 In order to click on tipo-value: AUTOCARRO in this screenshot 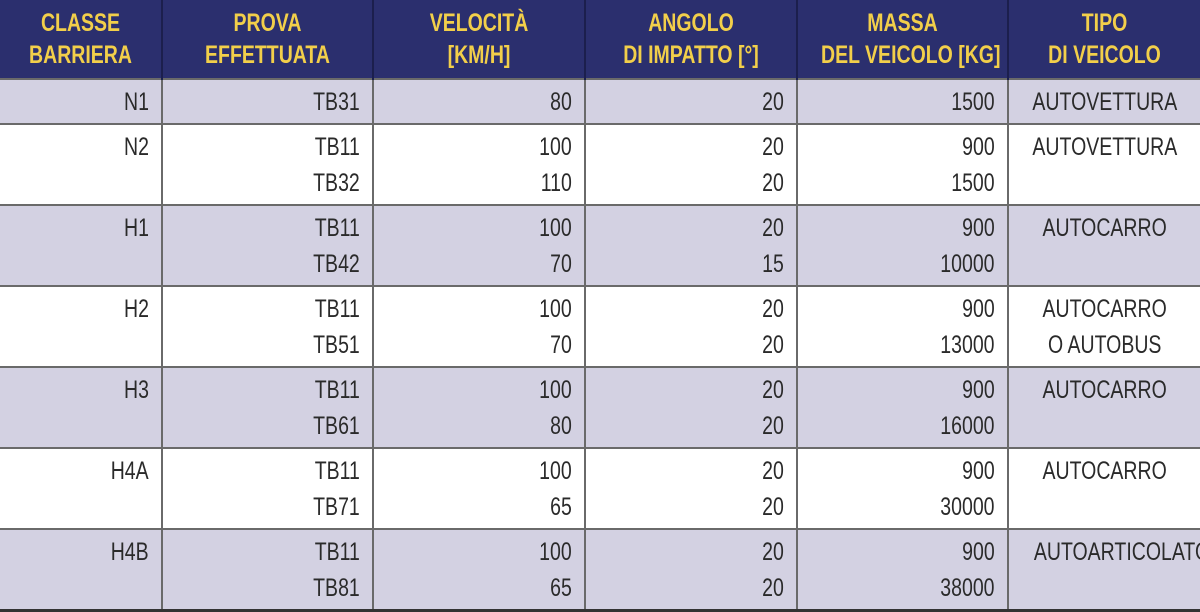, I will do `click(1104, 390)`.